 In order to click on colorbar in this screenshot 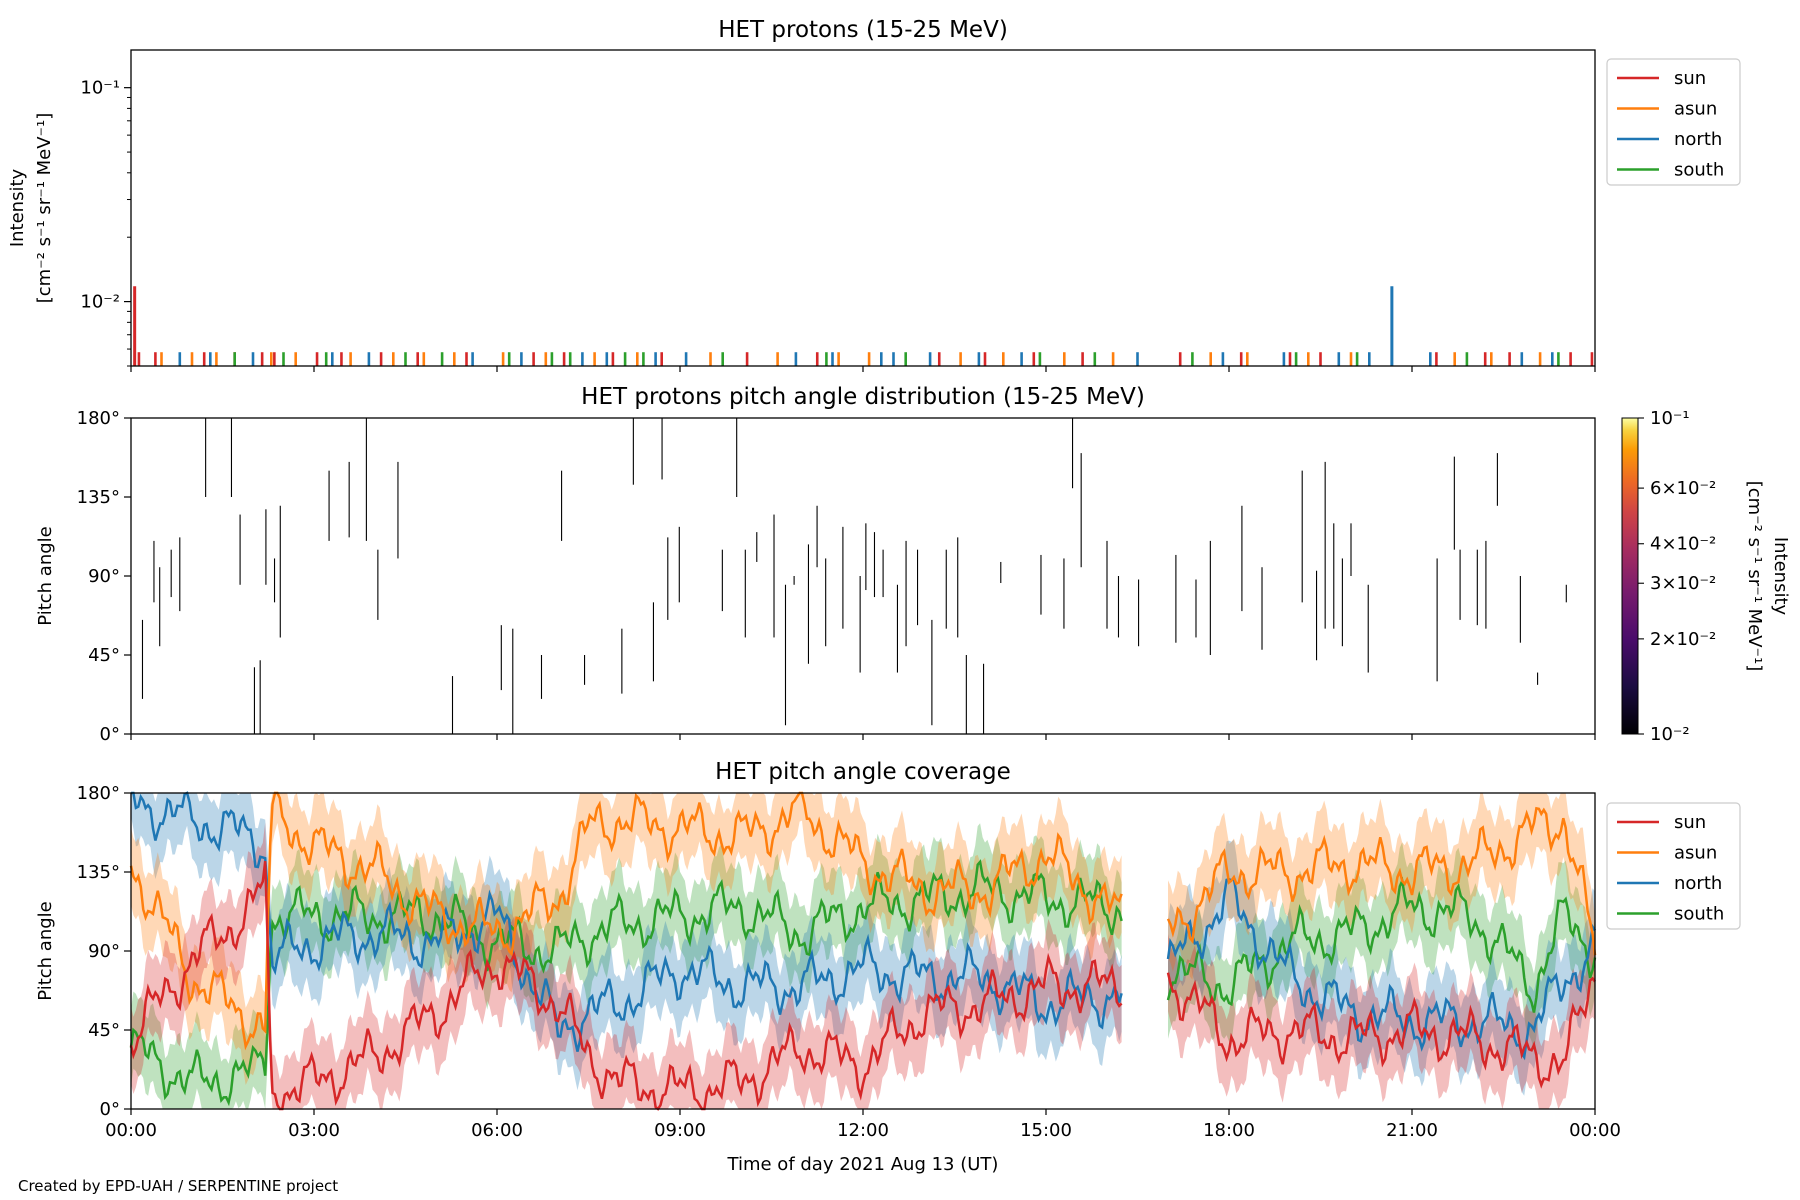, I will do `click(1630, 576)`.